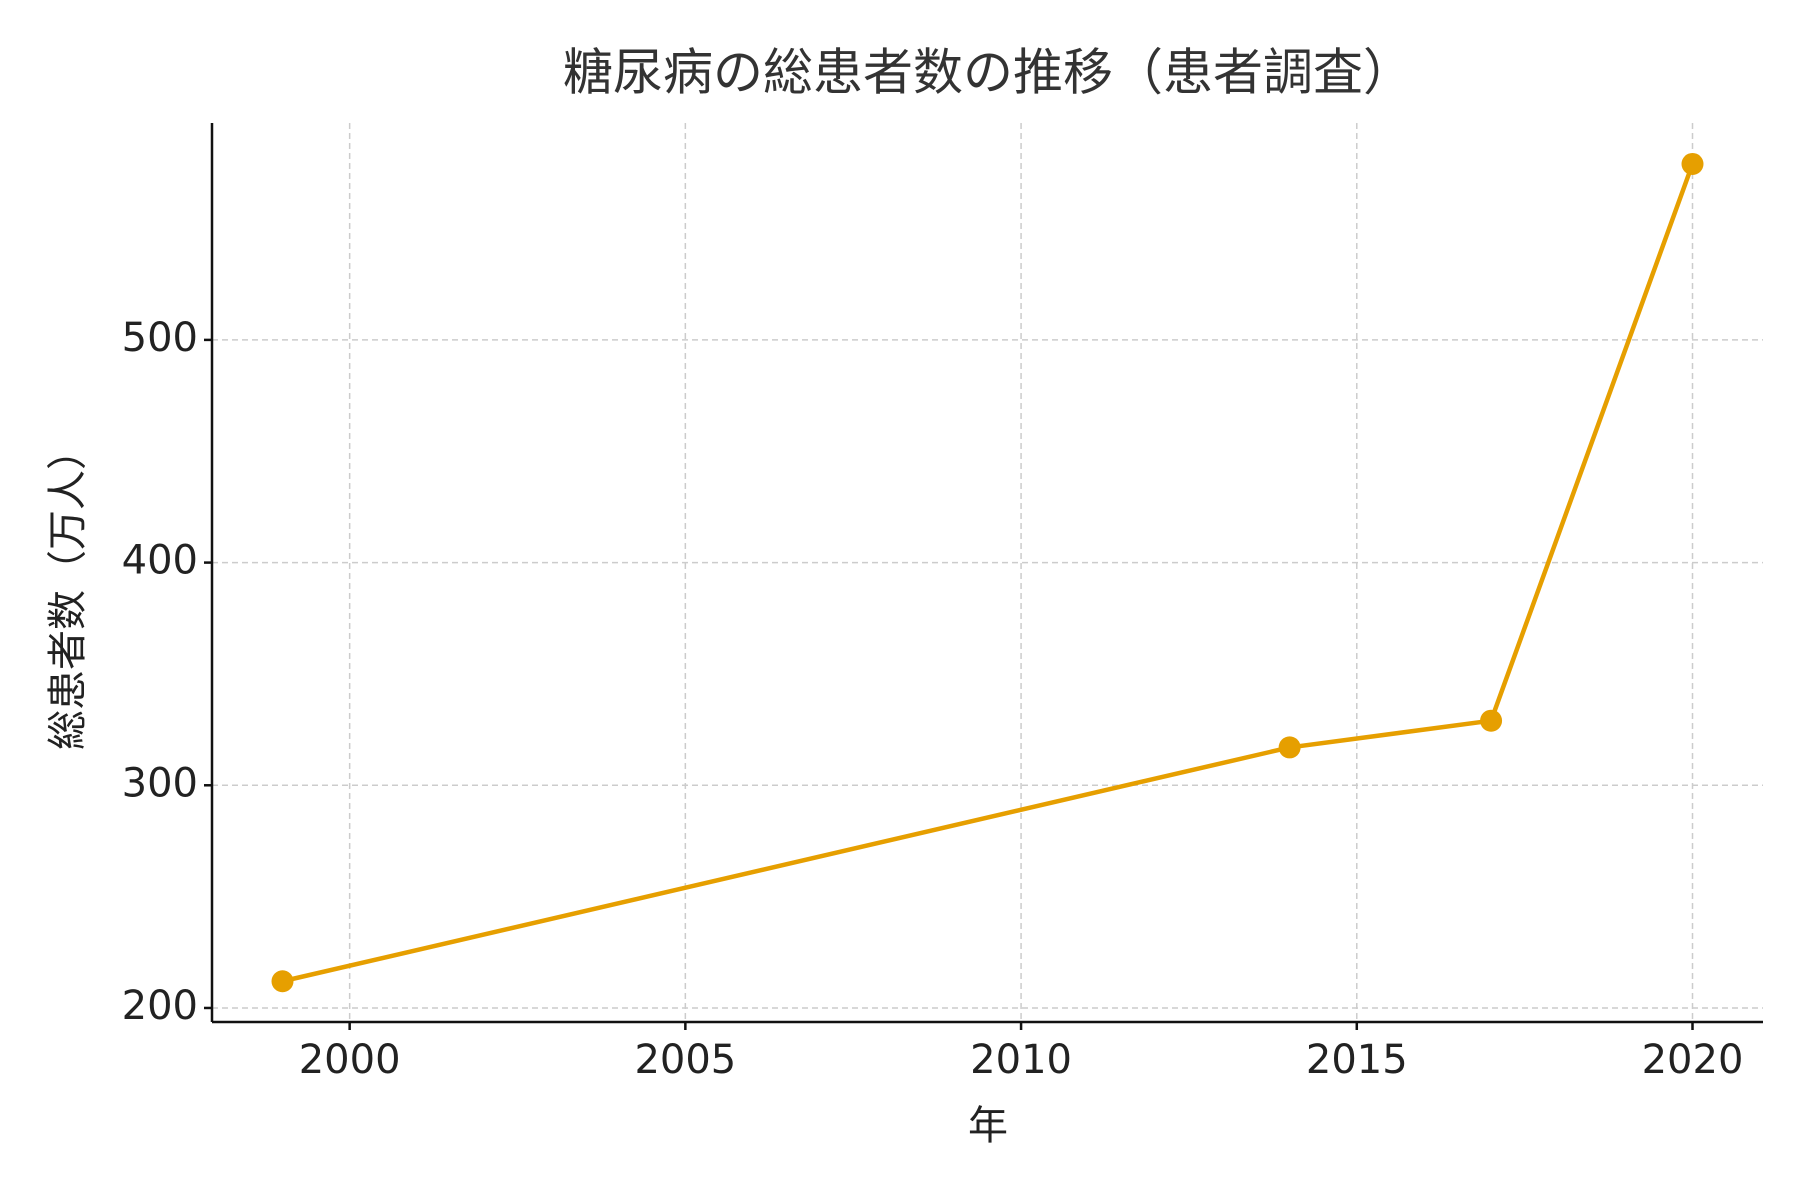 This screenshot has height=1200, width=1800. Describe the element at coordinates (1693, 1060) in the screenshot. I see `x-tick-label: 2020` at that location.